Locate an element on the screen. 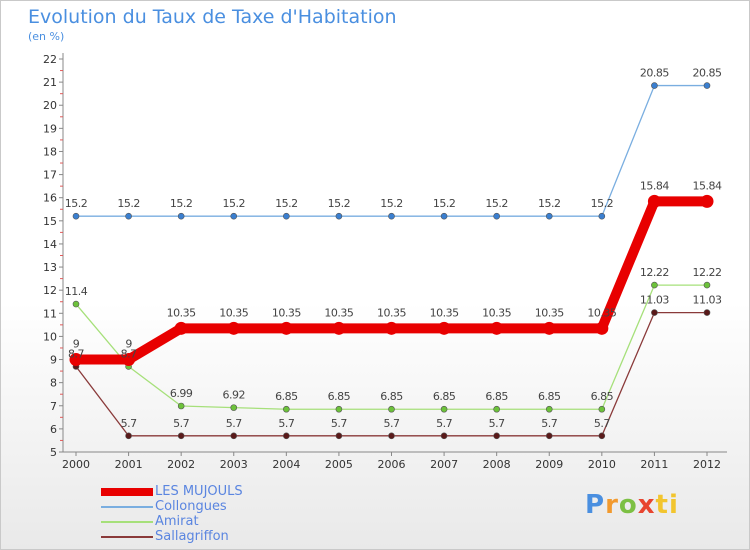 Image resolution: width=750 pixels, height=550 pixels. data-label: 8.7 is located at coordinates (129, 353).